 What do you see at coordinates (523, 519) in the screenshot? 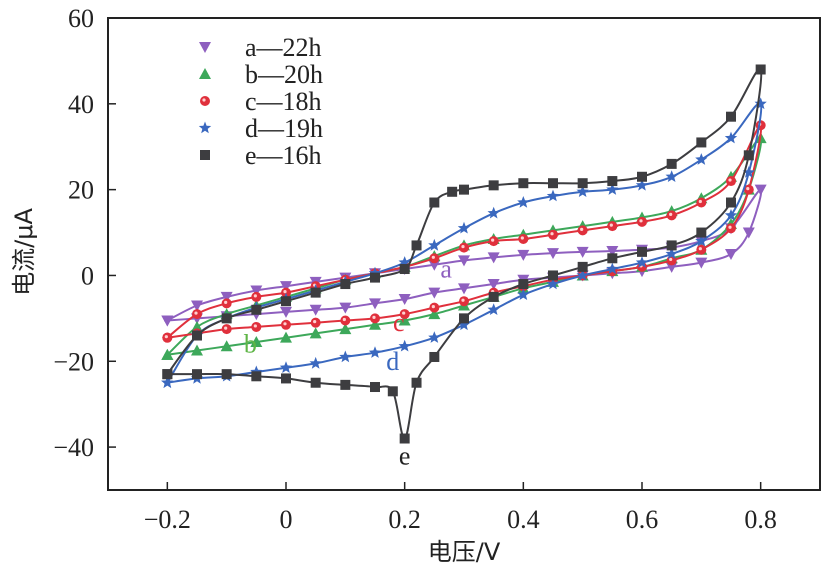
I see `x-tick-label: 0.4` at bounding box center [523, 519].